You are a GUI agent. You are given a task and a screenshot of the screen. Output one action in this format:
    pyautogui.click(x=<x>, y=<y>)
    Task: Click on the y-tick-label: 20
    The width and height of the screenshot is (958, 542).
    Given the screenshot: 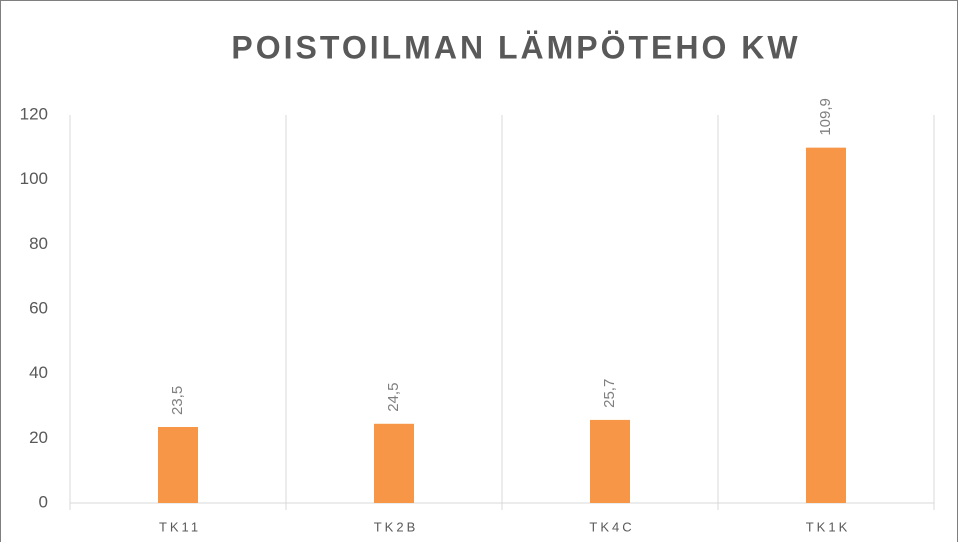 What is the action you would take?
    pyautogui.click(x=38, y=437)
    